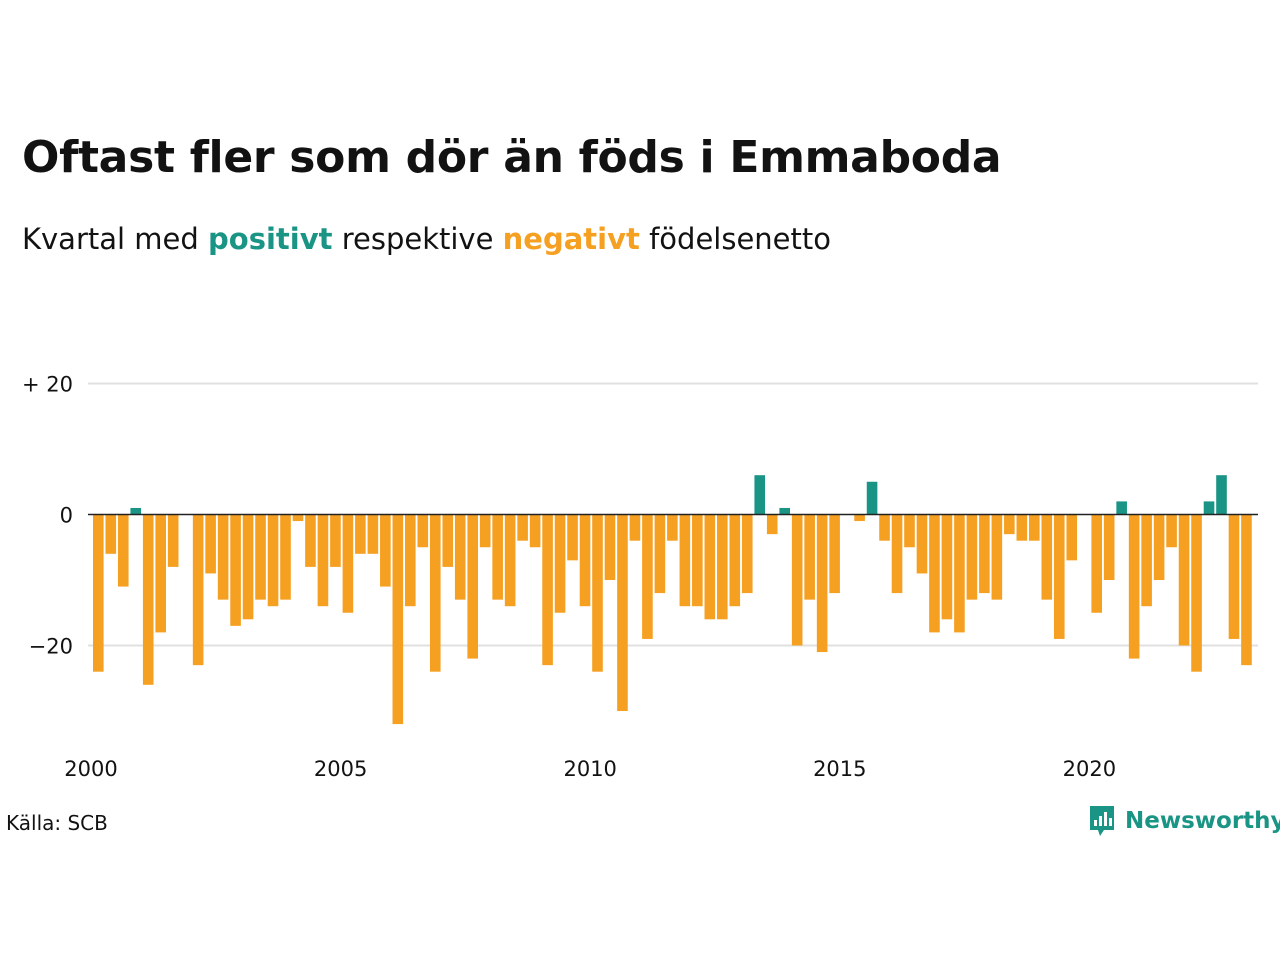  I want to click on subtitle-middle: respektive, so click(417, 239).